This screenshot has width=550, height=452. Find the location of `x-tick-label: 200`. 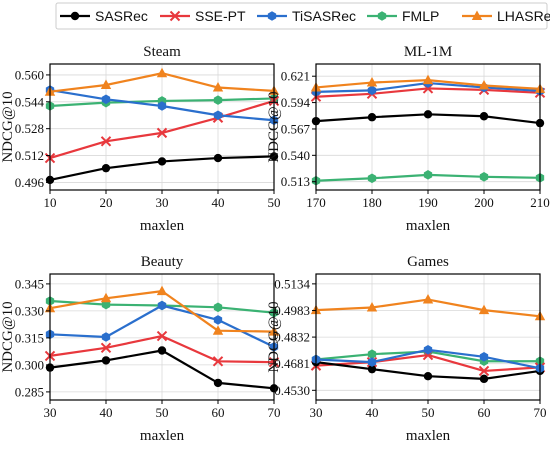

x-tick-label: 200 is located at coordinates (484, 202).